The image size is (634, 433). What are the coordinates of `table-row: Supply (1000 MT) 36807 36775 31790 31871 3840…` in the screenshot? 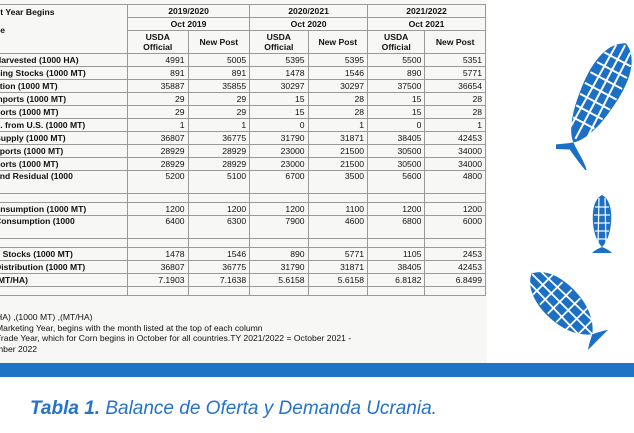 It's located at (243, 138).